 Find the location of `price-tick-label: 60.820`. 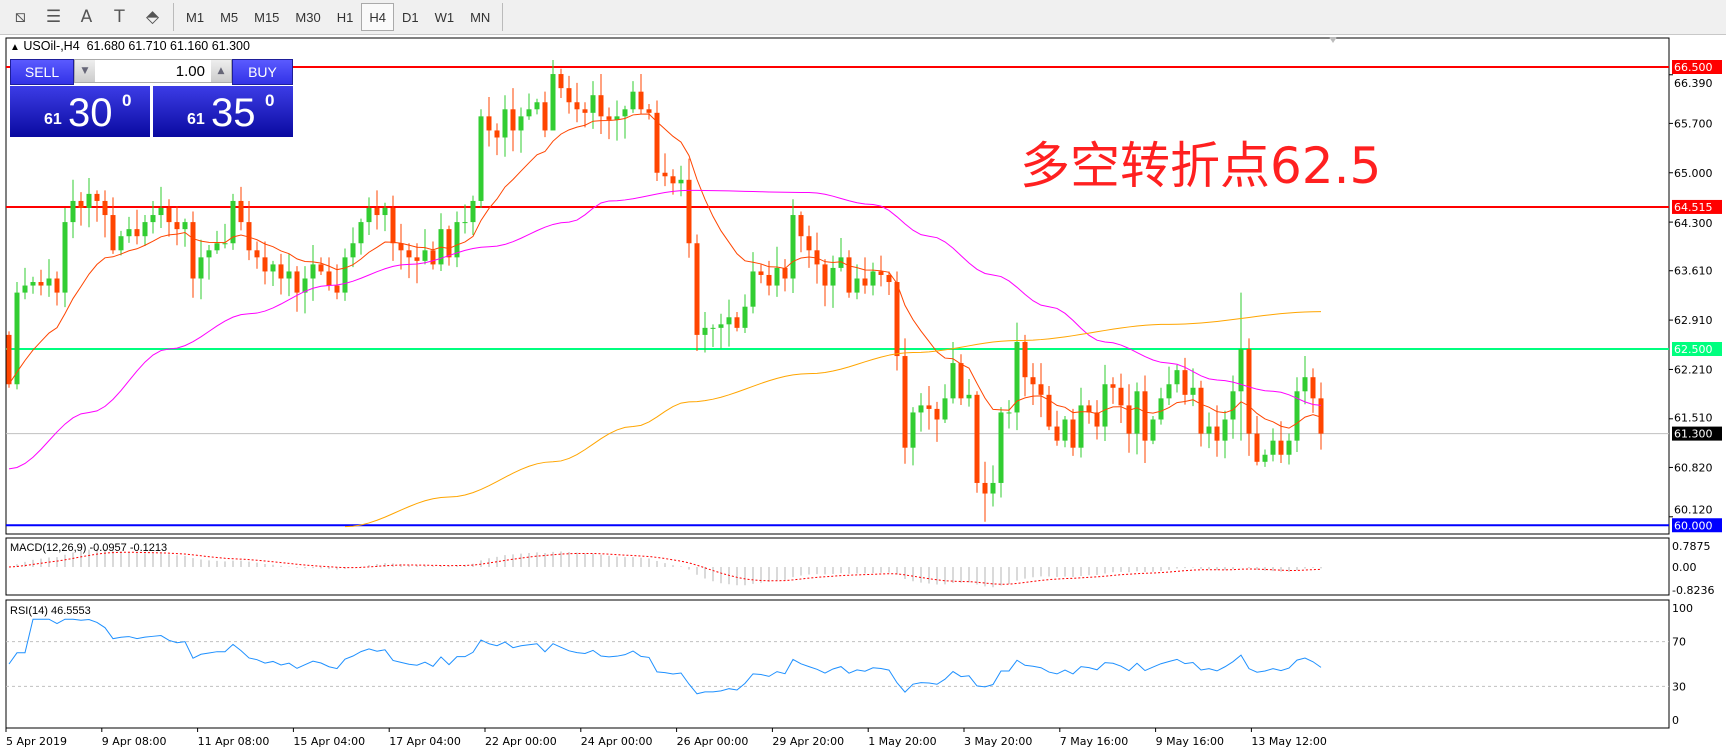

price-tick-label: 60.820 is located at coordinates (1693, 467).